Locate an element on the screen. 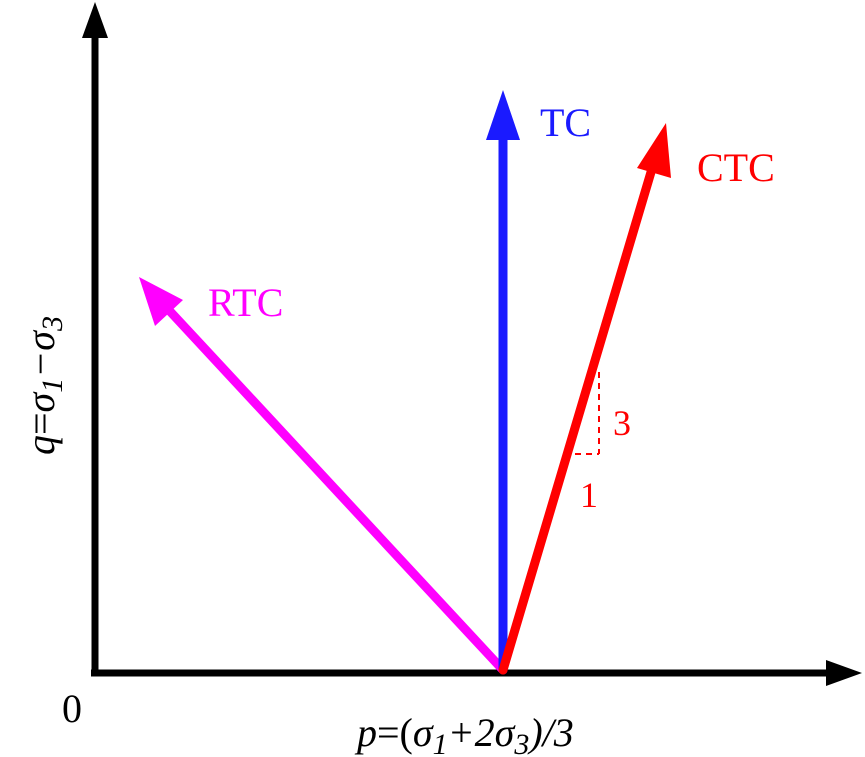  slope-triangle is located at coordinates (587, 413).